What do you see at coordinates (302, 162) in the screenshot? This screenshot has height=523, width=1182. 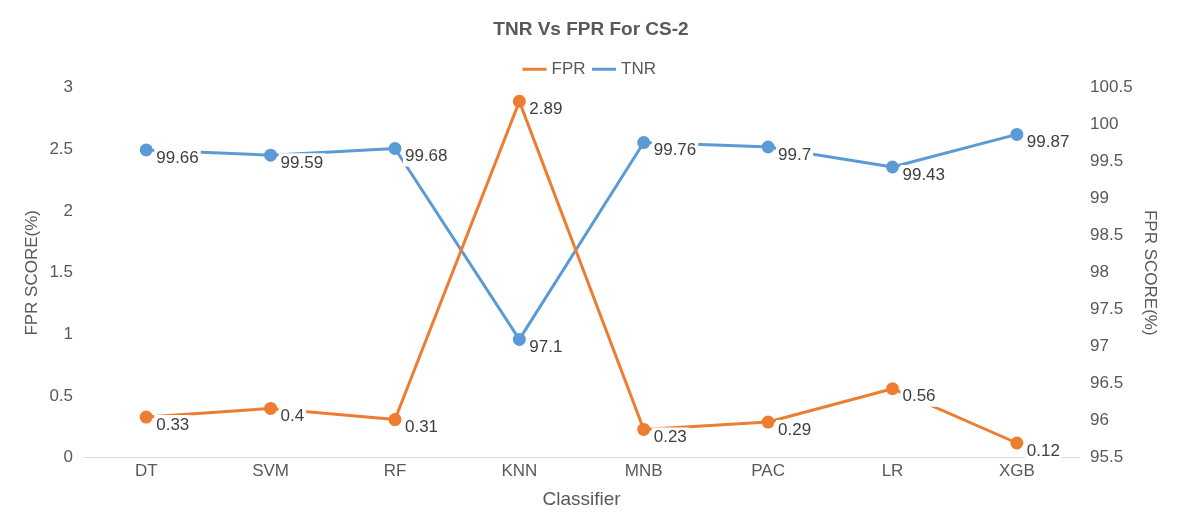 I see `data-label: 99.59` at bounding box center [302, 162].